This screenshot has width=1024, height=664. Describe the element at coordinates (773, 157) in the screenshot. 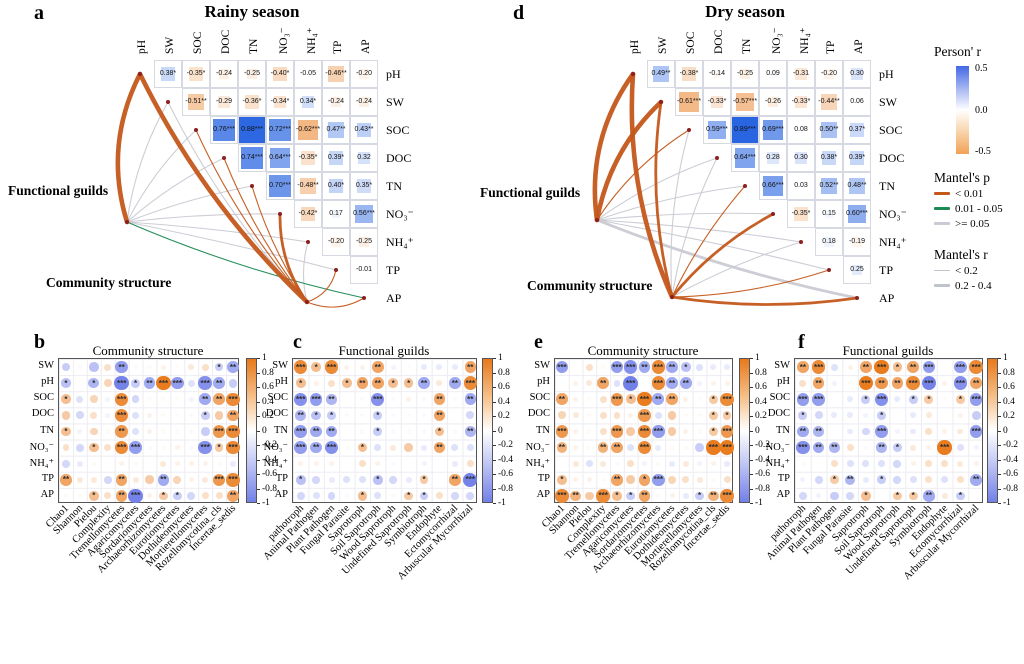

I see `matrix-cell-value: 0.28` at that location.